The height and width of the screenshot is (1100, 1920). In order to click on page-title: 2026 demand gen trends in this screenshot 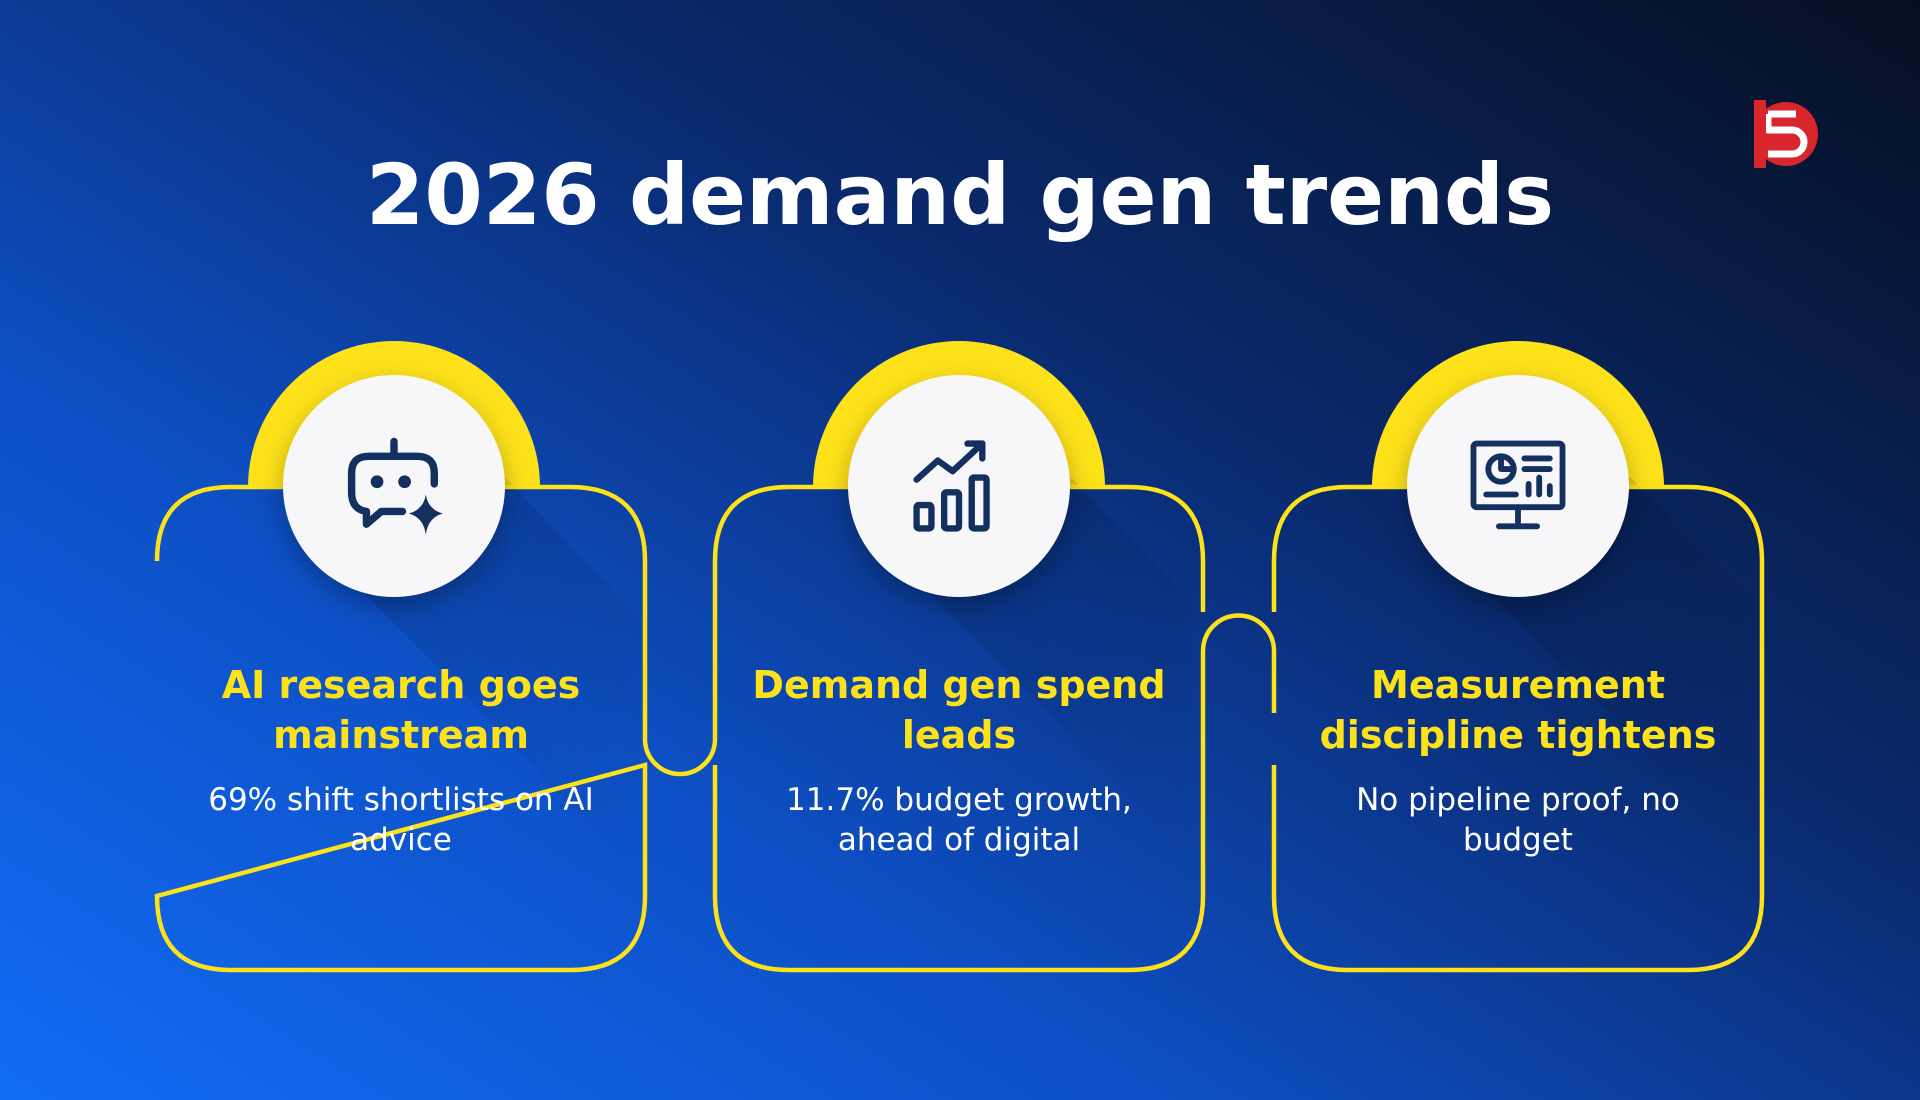, I will do `click(960, 195)`.